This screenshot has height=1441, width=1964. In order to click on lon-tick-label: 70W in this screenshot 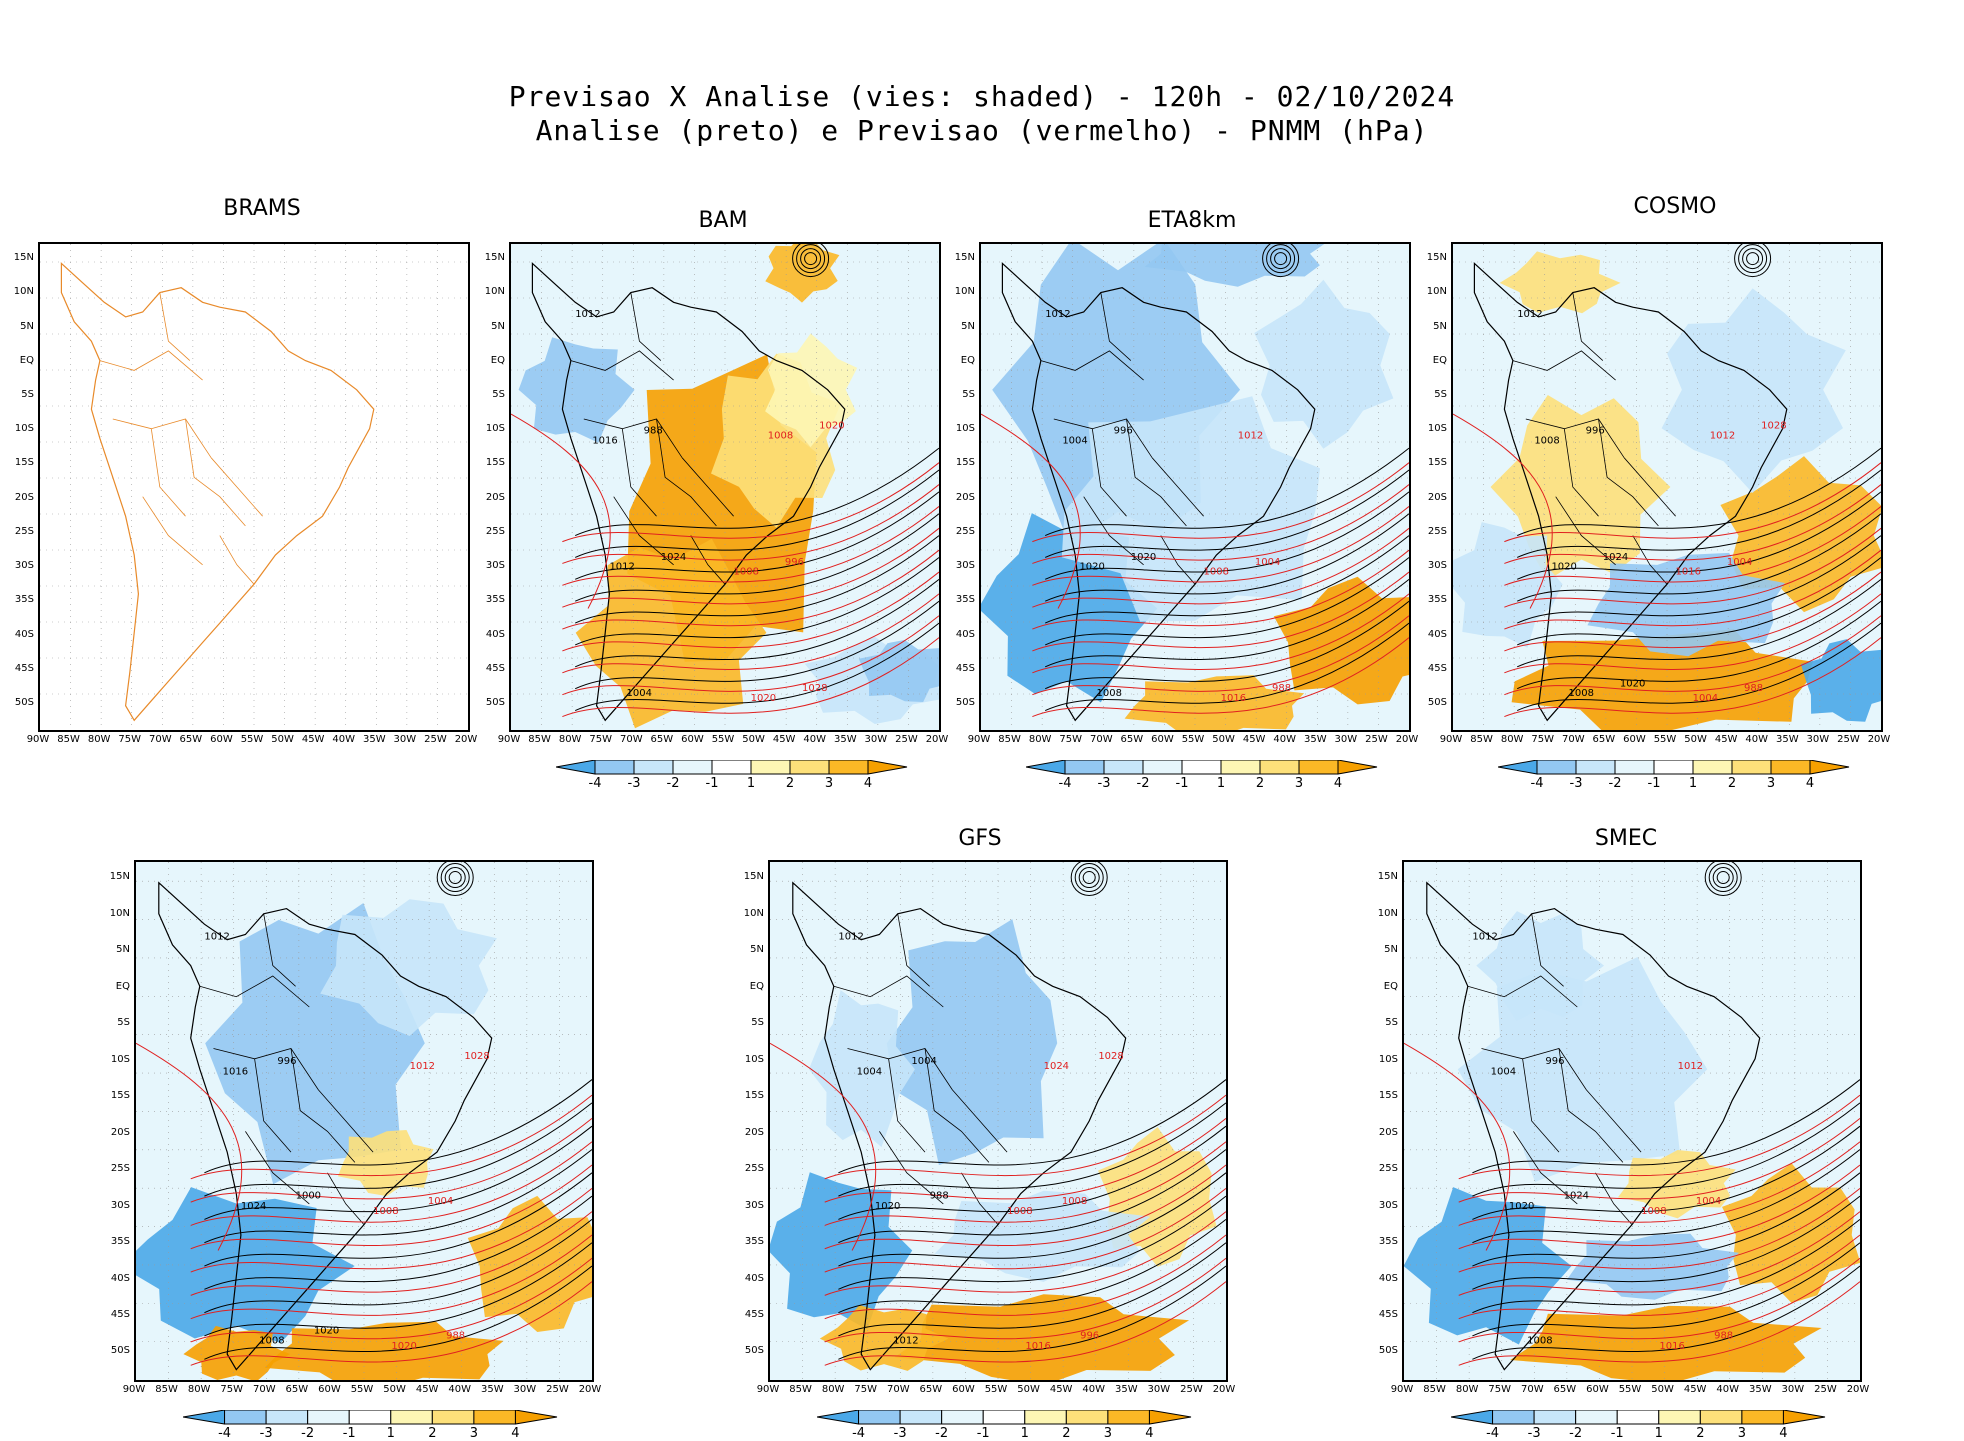, I will do `click(1101, 739)`.